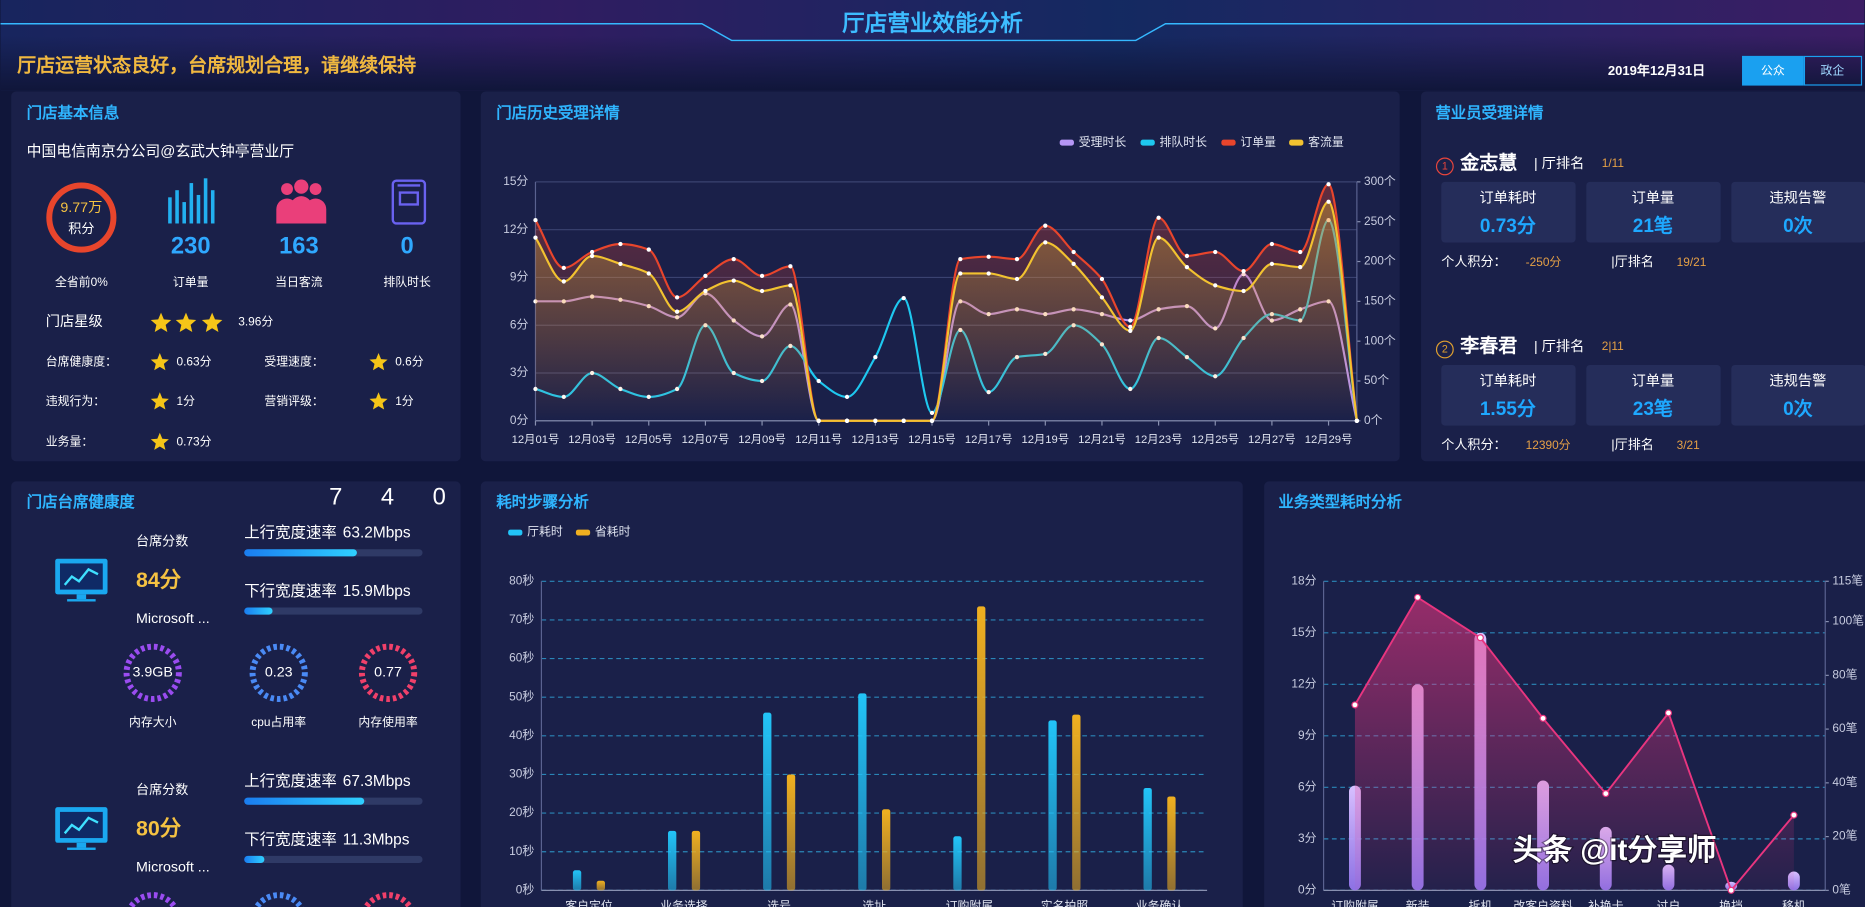 This screenshot has width=1865, height=907. I want to click on speed-label: 上行宽度速率, so click(290, 781).